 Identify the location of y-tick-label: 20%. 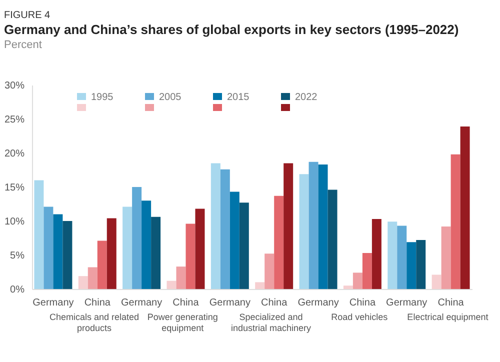
(14, 154).